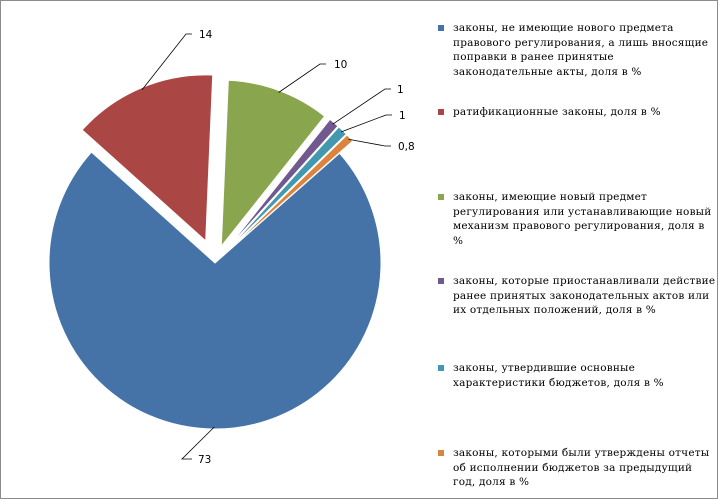 This screenshot has height=499, width=718. What do you see at coordinates (340, 65) in the screenshot?
I see `data-label: 10` at bounding box center [340, 65].